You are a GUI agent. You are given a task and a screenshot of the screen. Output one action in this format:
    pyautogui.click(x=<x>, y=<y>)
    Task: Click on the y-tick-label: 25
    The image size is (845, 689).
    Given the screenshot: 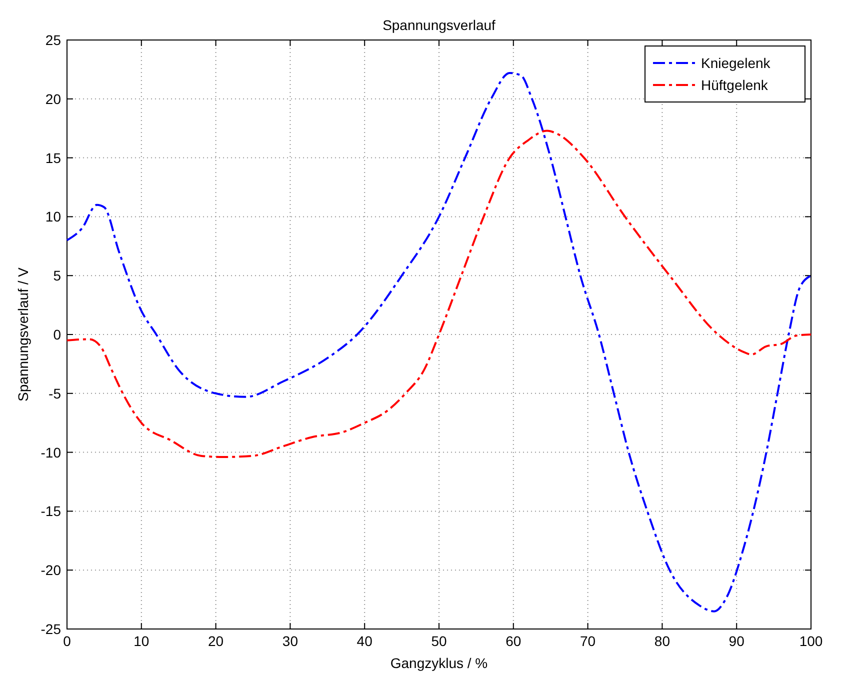 What is the action you would take?
    pyautogui.click(x=53, y=40)
    